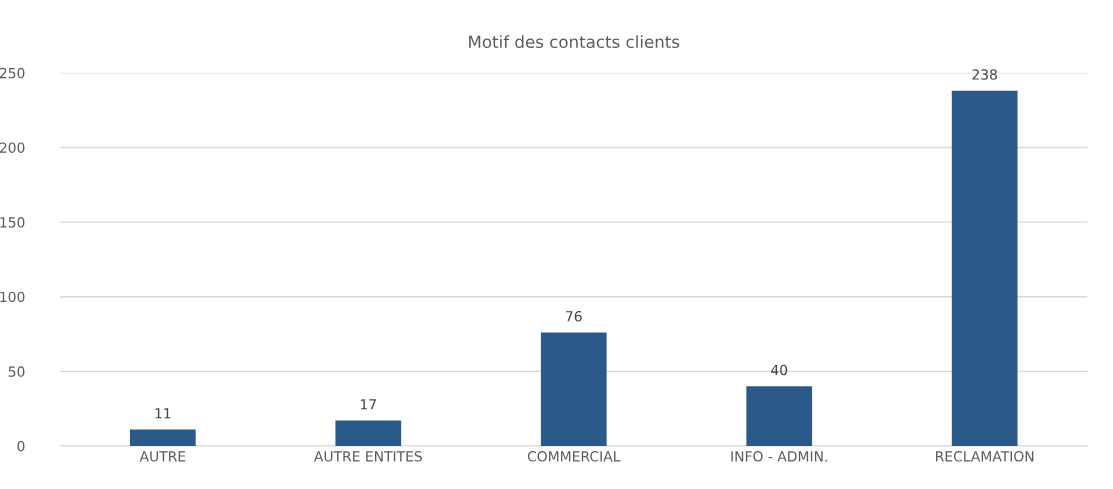  I want to click on y-tick-label: 100, so click(12, 297).